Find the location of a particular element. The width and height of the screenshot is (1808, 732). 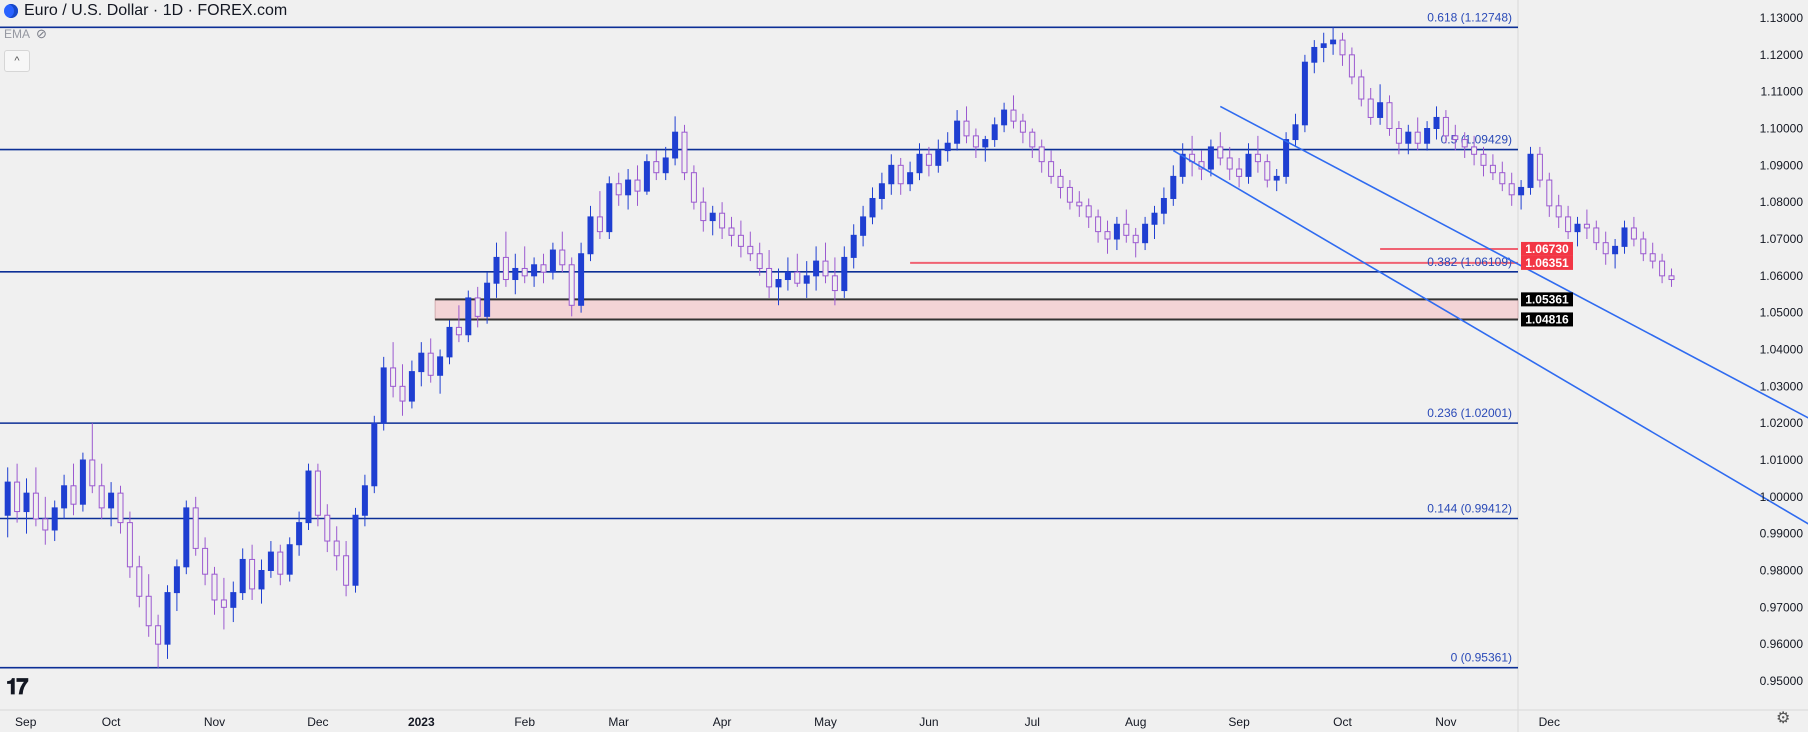

indicator-row: EMA ⊘ is located at coordinates (25, 34).